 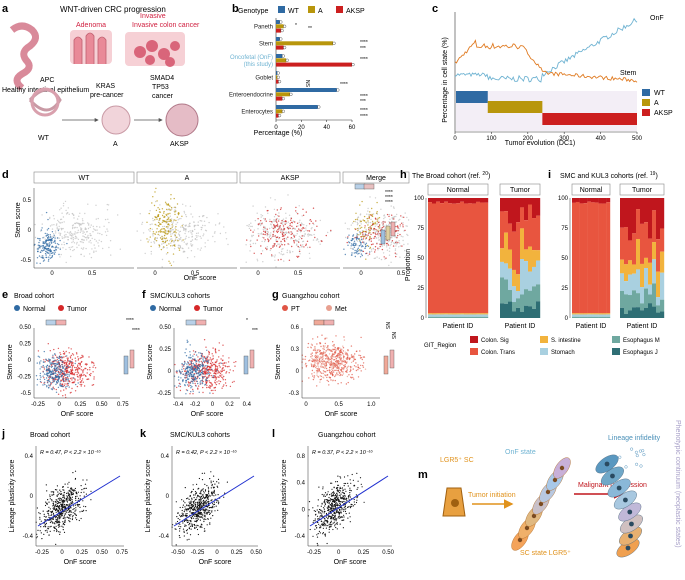 What do you see at coordinates (344, 85) in the screenshot?
I see `b-significance: ****` at bounding box center [344, 85].